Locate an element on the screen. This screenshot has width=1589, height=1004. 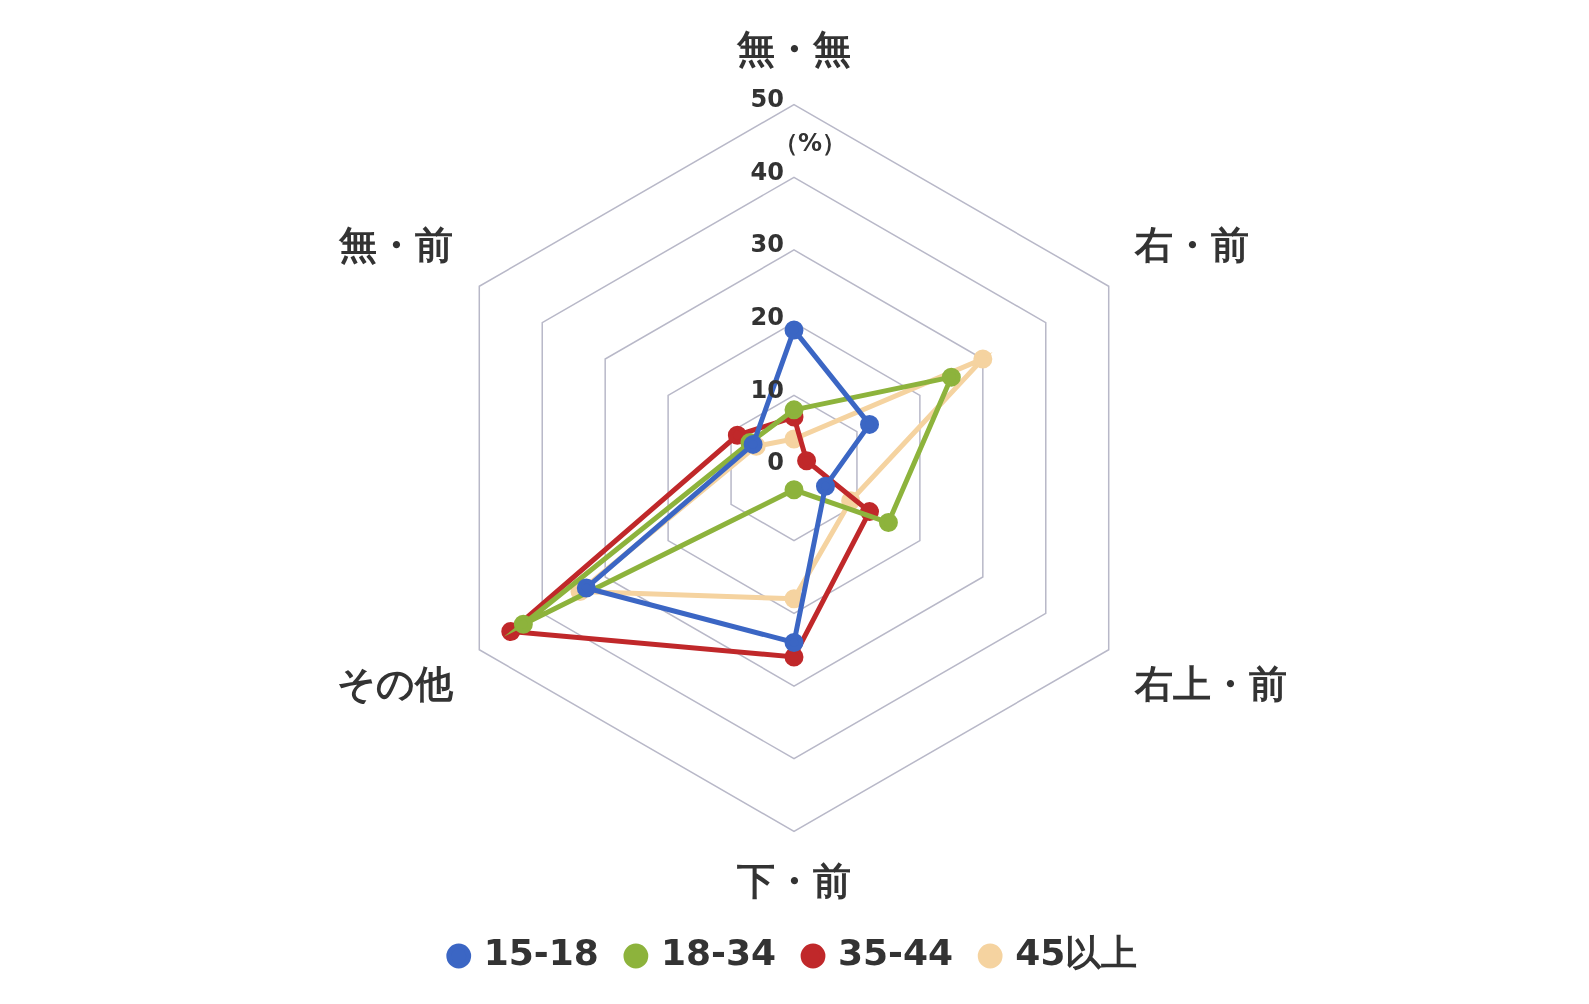
spoke-label: 下・前 is located at coordinates (794, 881).